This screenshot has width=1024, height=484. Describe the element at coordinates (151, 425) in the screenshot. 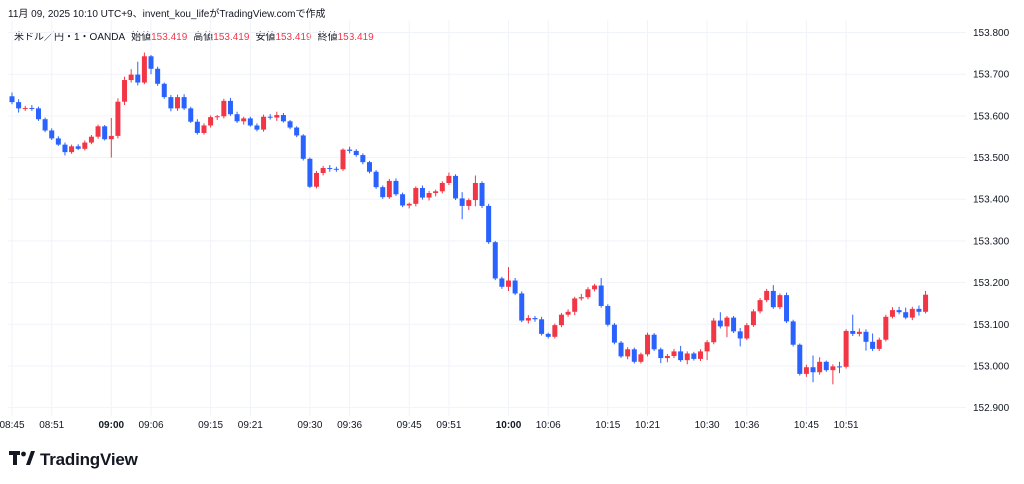

I see `x-tick-label: 09:06` at that location.